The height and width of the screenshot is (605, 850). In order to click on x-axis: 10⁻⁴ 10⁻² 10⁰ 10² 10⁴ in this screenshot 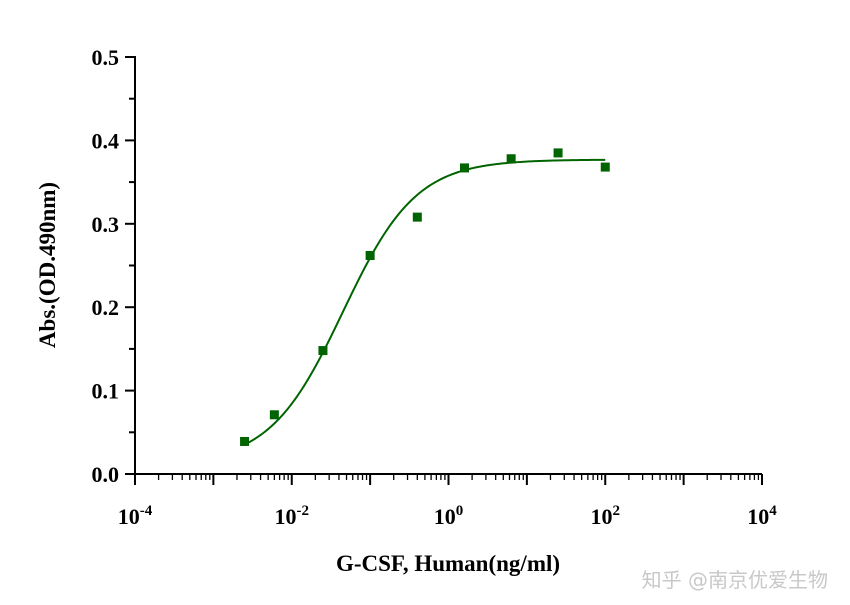, I will do `click(447, 501)`.